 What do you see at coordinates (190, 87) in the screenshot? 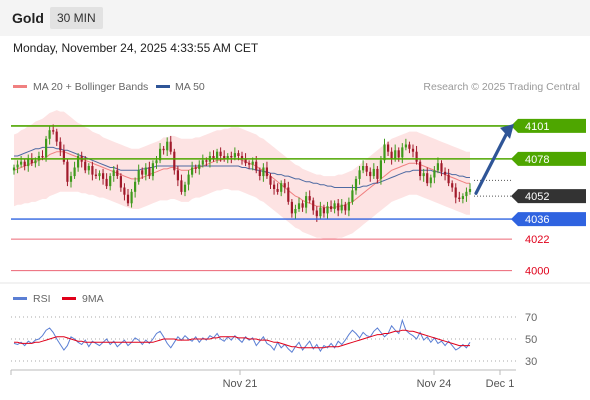
I see `ma50-legend-label: MA 50` at bounding box center [190, 87].